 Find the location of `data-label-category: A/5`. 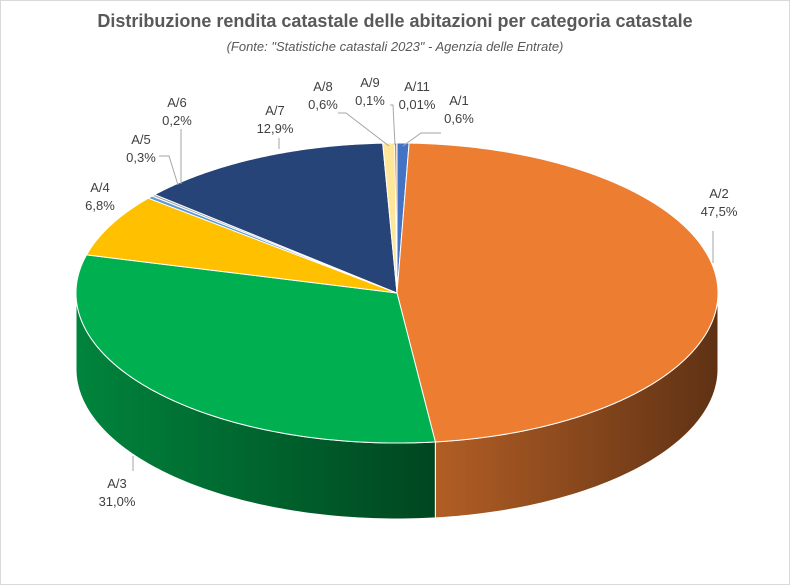

data-label-category: A/5 is located at coordinates (141, 139).